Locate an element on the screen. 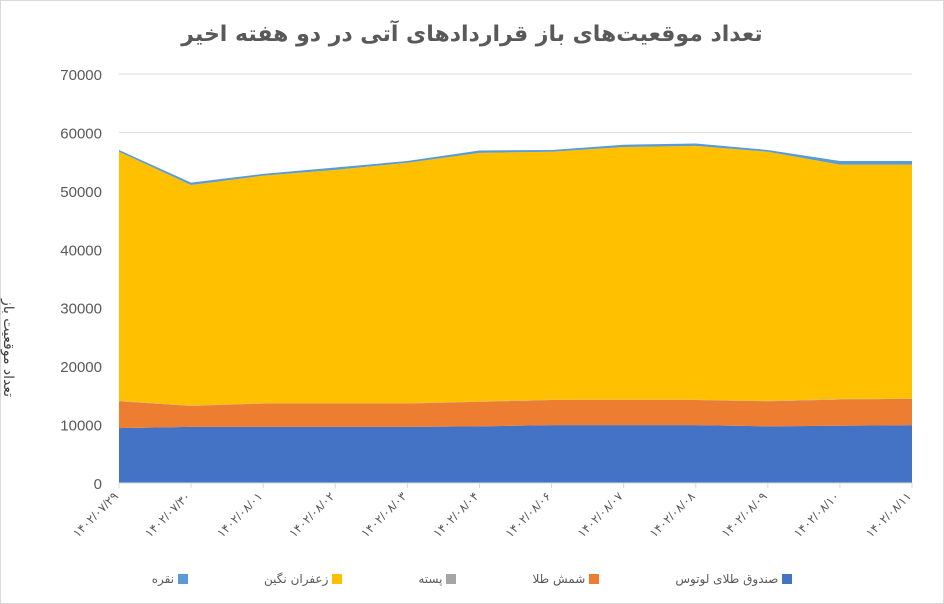 This screenshot has height=604, width=944. legend-item-pistachio: پسته is located at coordinates (437, 579).